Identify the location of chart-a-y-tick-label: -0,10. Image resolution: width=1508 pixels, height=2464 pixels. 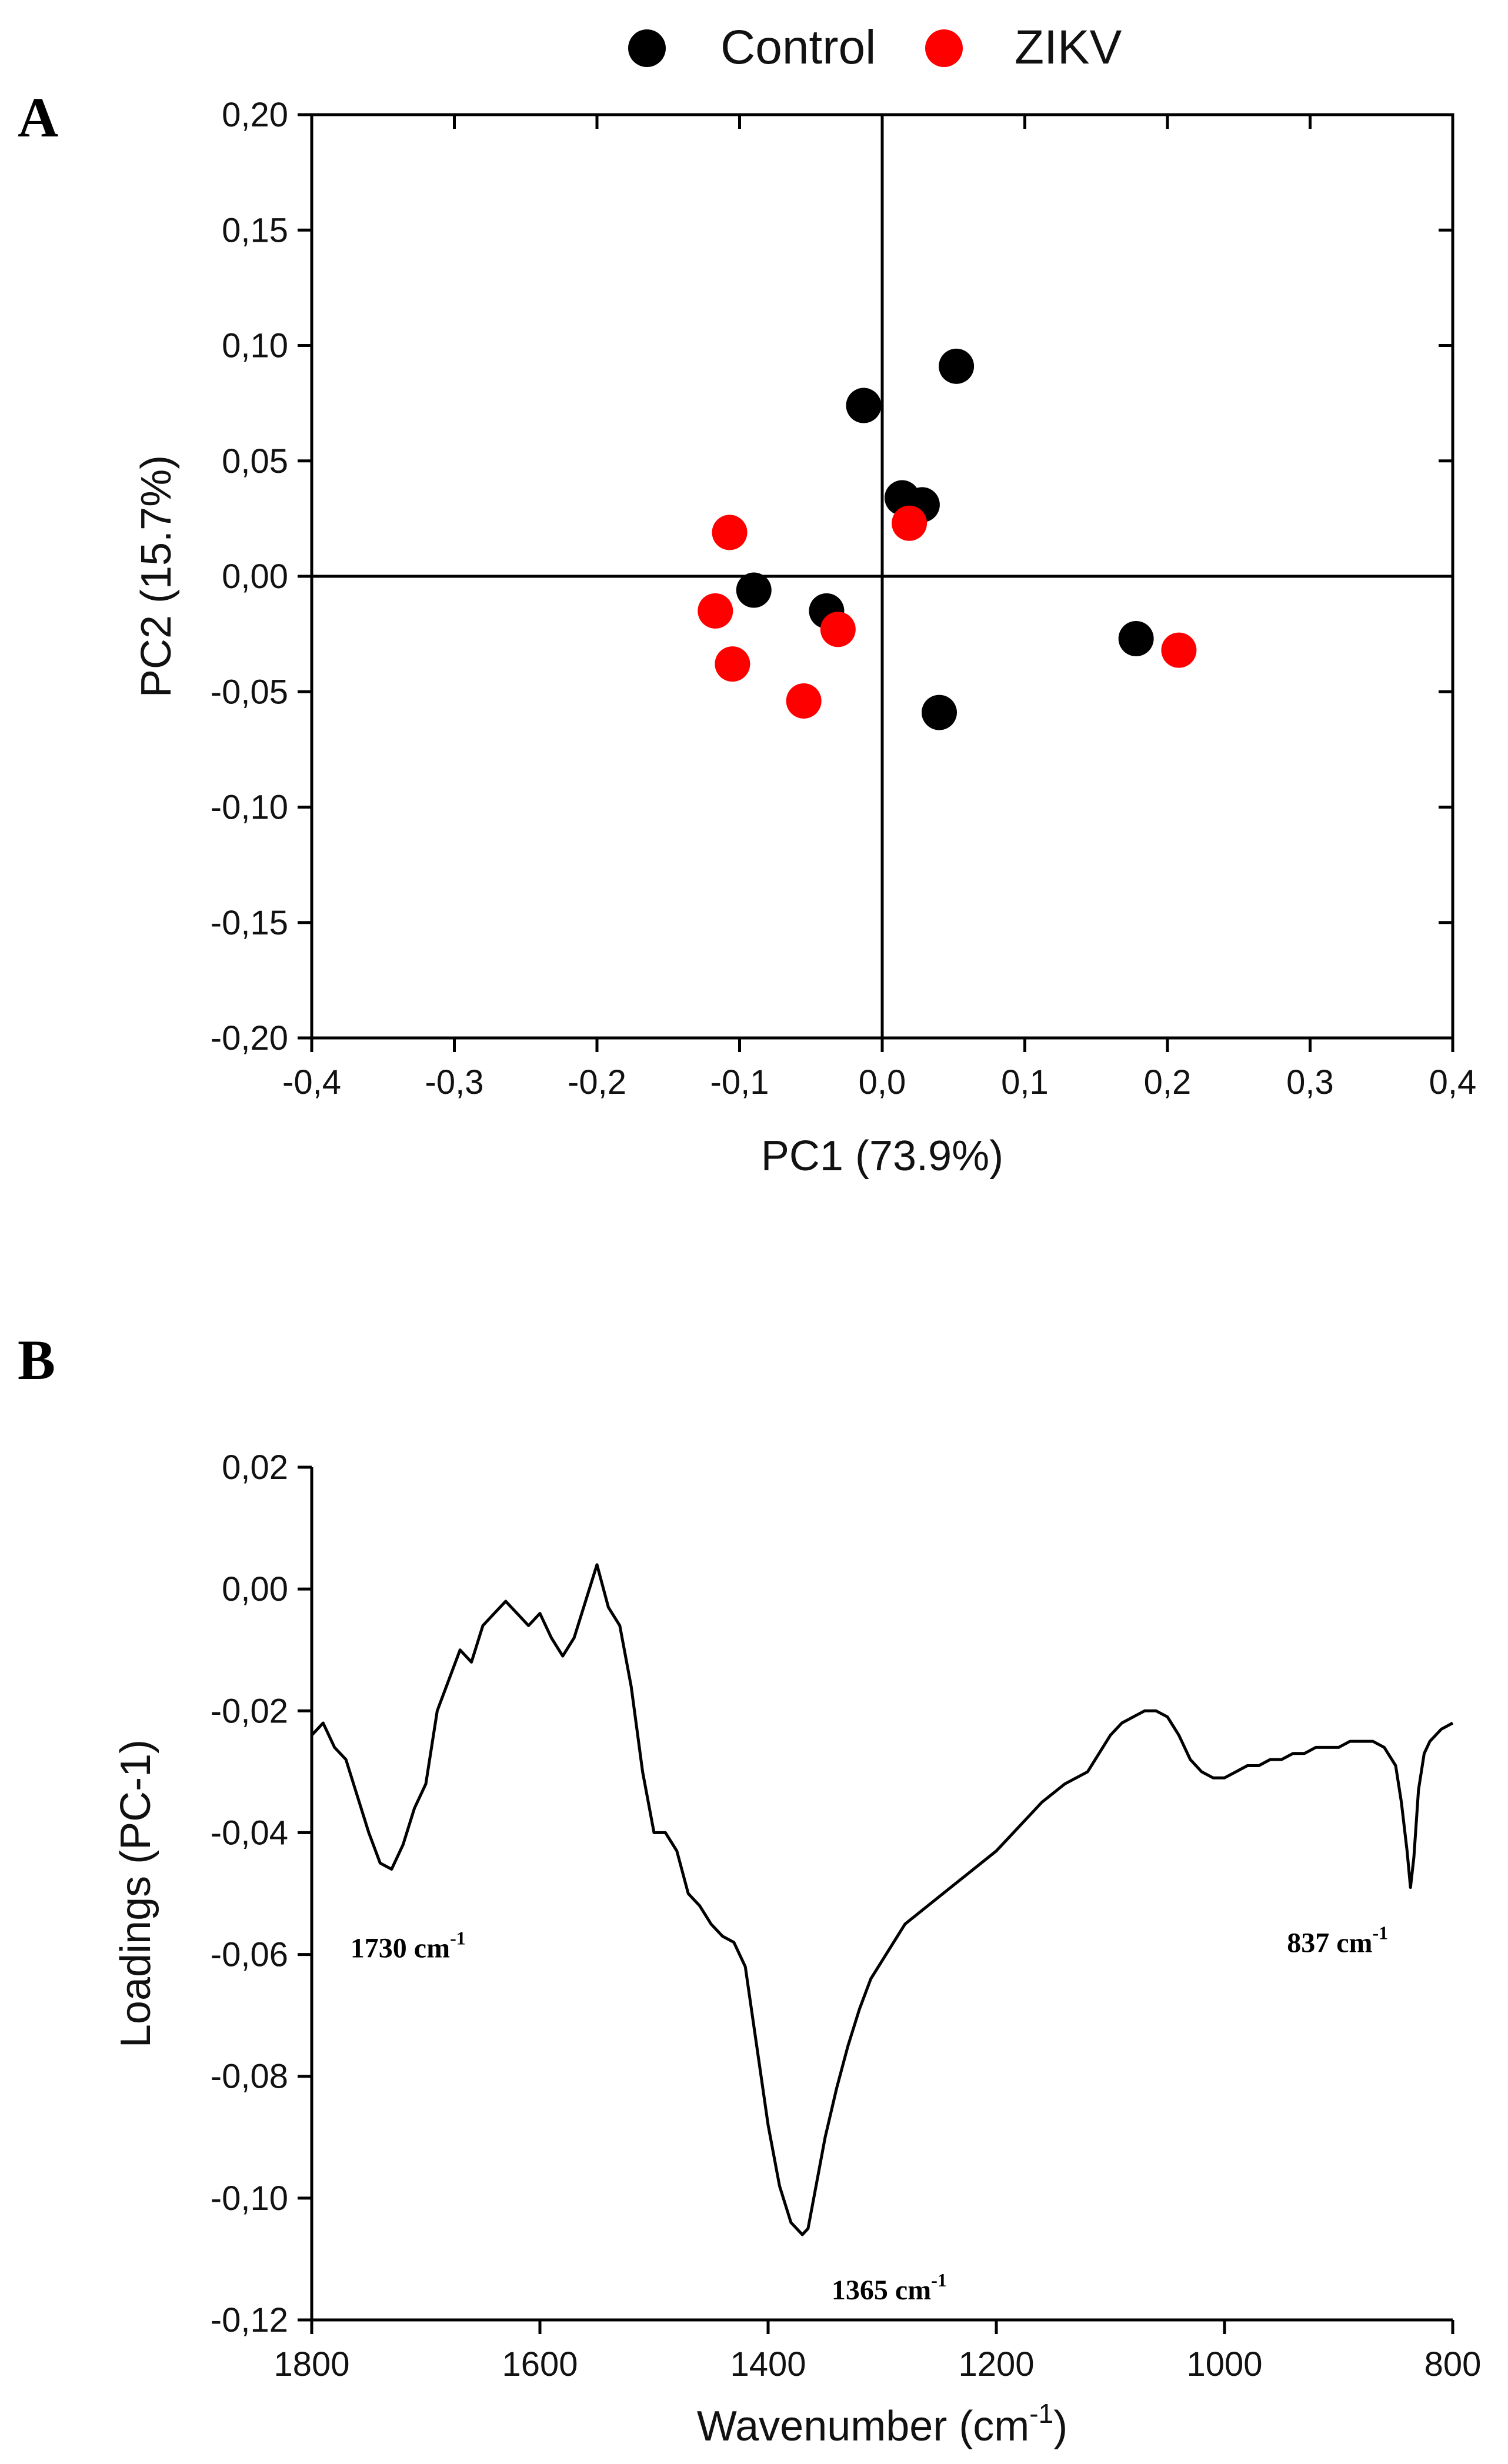
(249, 808).